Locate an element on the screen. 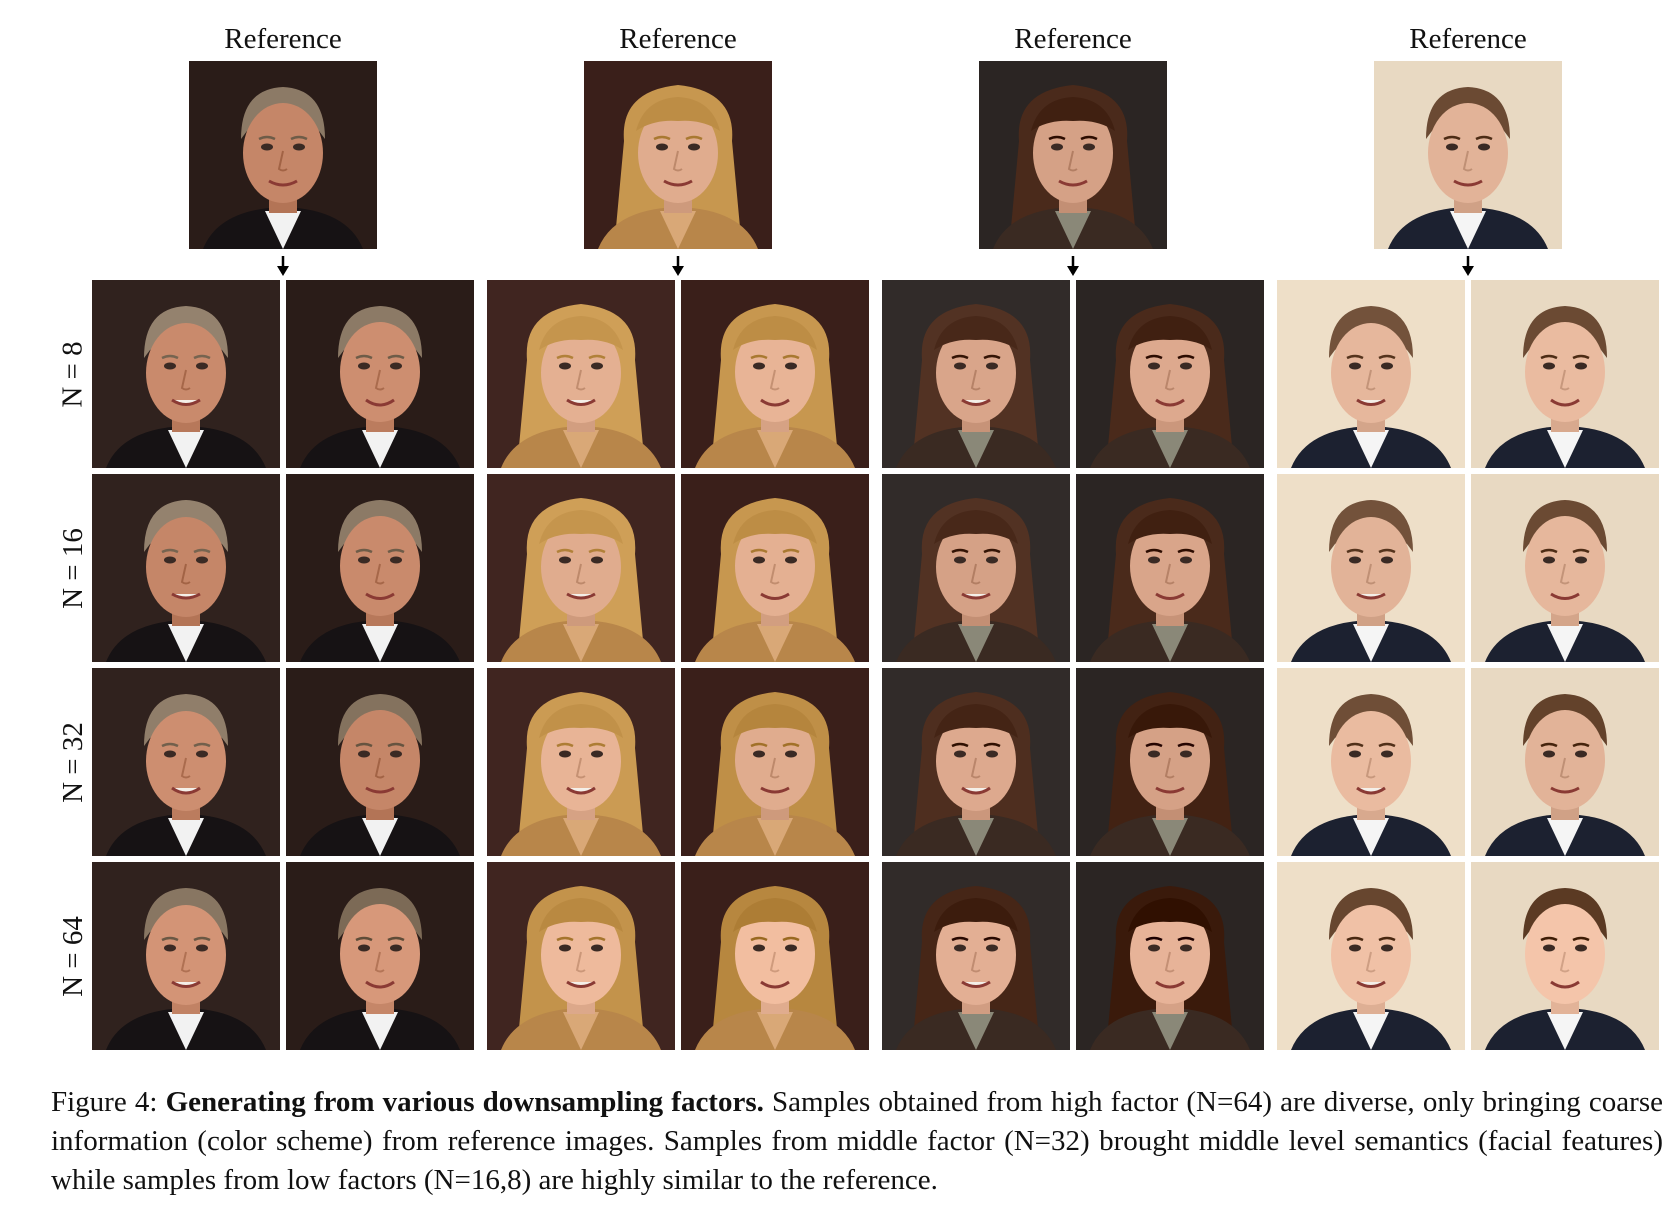  caption-prefix: Figure 4: is located at coordinates (108, 1102).